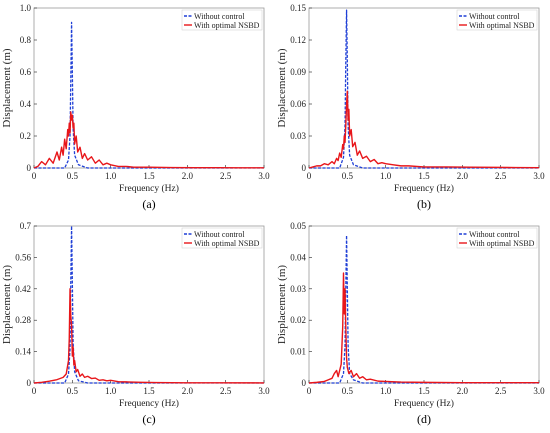 The height and width of the screenshot is (433, 550). Describe the element at coordinates (25, 136) in the screenshot. I see `y-tick-label: 0.2` at that location.